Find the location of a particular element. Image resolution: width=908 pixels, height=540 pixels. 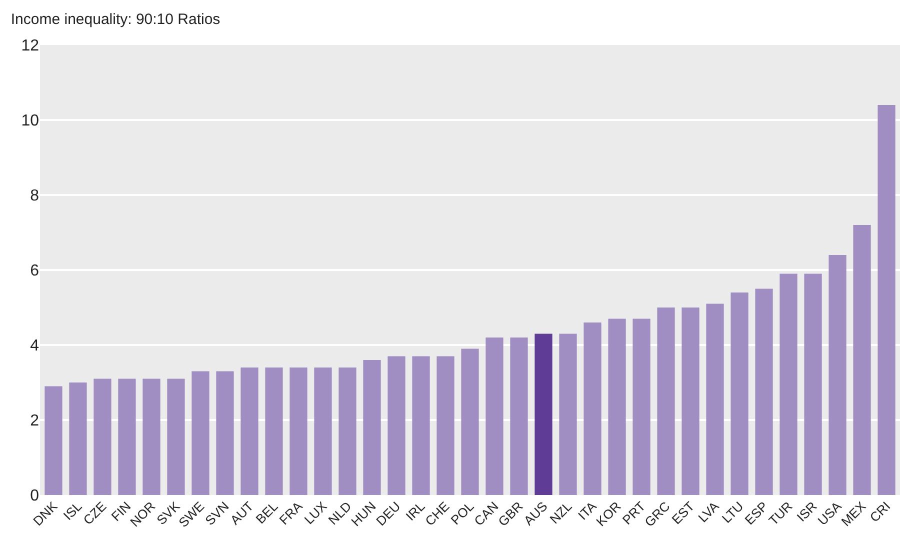

x-tick-label: TUR is located at coordinates (781, 513).